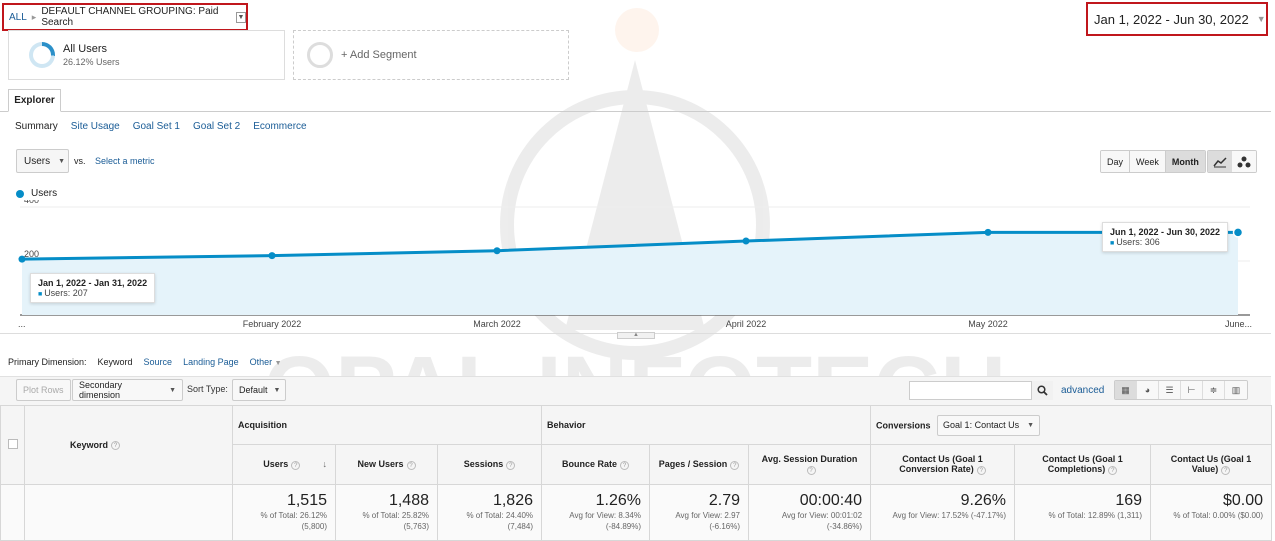 Image resolution: width=1275 pixels, height=541 pixels. I want to click on totals-keyword-cell, so click(128, 512).